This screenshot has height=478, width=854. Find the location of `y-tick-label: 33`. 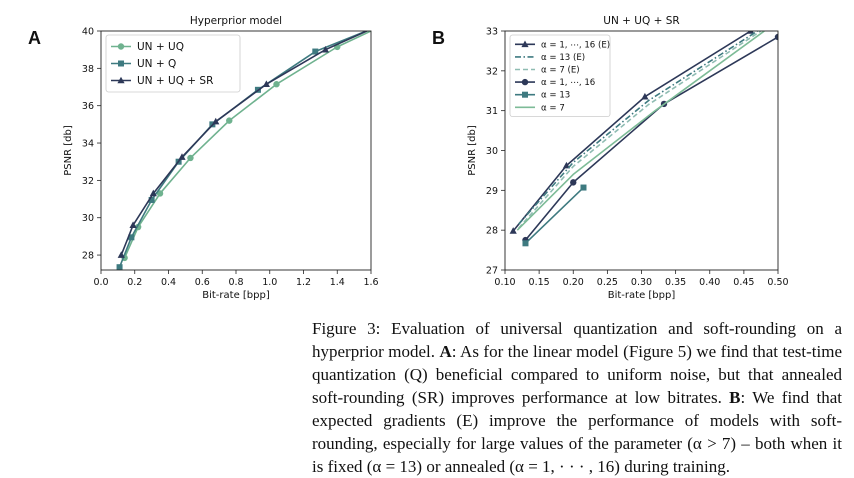

y-tick-label: 33 is located at coordinates (492, 32).